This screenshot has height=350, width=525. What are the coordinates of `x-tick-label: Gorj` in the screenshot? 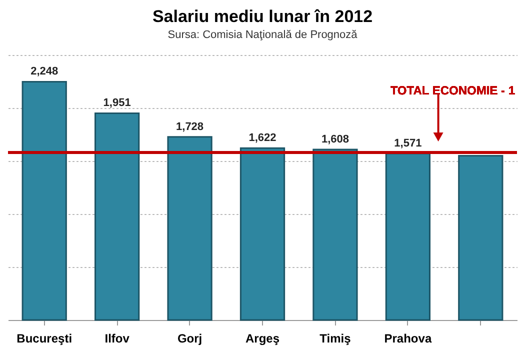 It's located at (189, 339).